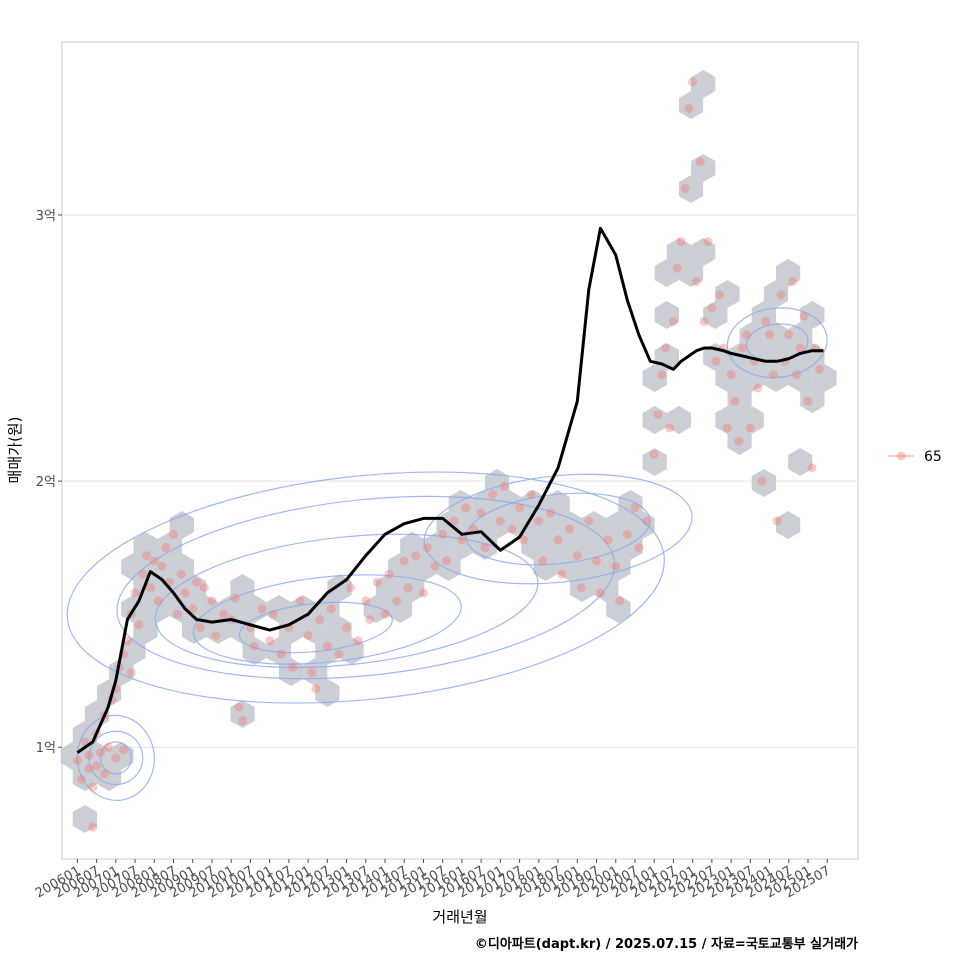 Image resolution: width=960 pixels, height=960 pixels. Describe the element at coordinates (933, 457) in the screenshot. I see `legend-label: 65` at that location.